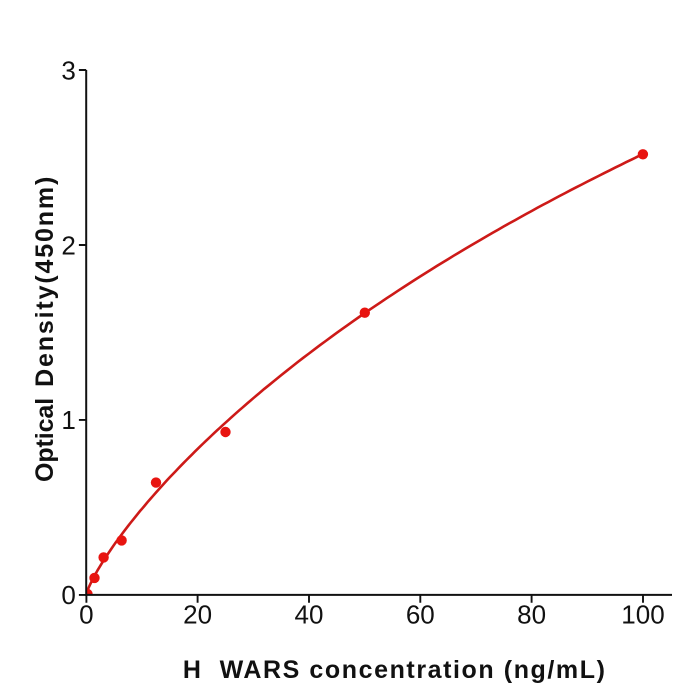 The width and height of the screenshot is (700, 700). Describe the element at coordinates (68, 70) in the screenshot. I see `svg-text: 3` at that location.